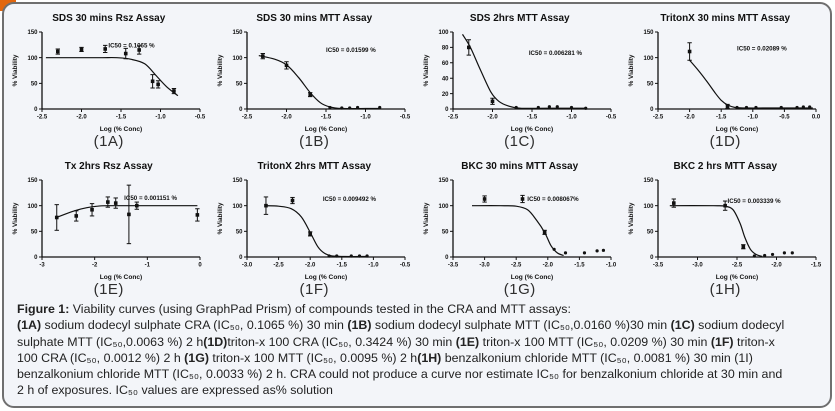 This screenshot has width=835, height=411. Describe the element at coordinates (150, 198) in the screenshot. I see `svg-text: IC50 = 0.001151 %` at that location.